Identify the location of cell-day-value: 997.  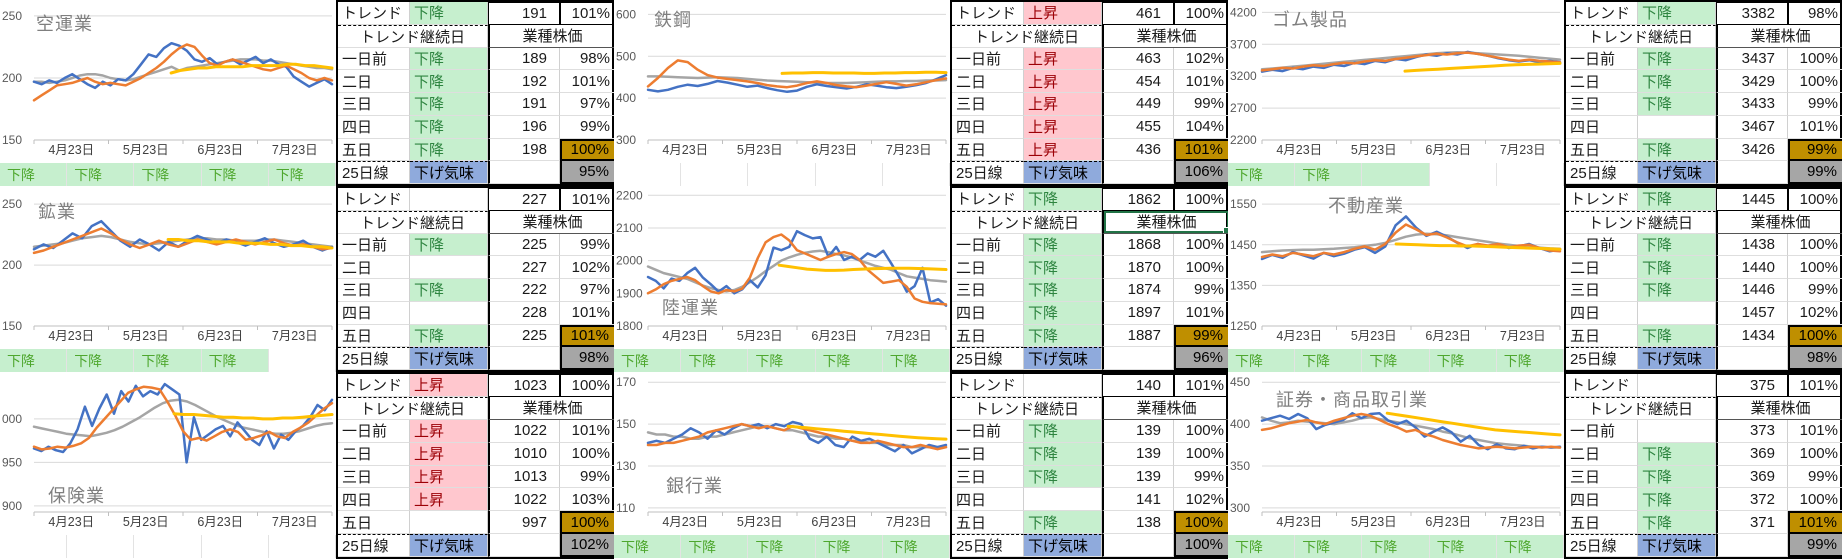
(524, 523).